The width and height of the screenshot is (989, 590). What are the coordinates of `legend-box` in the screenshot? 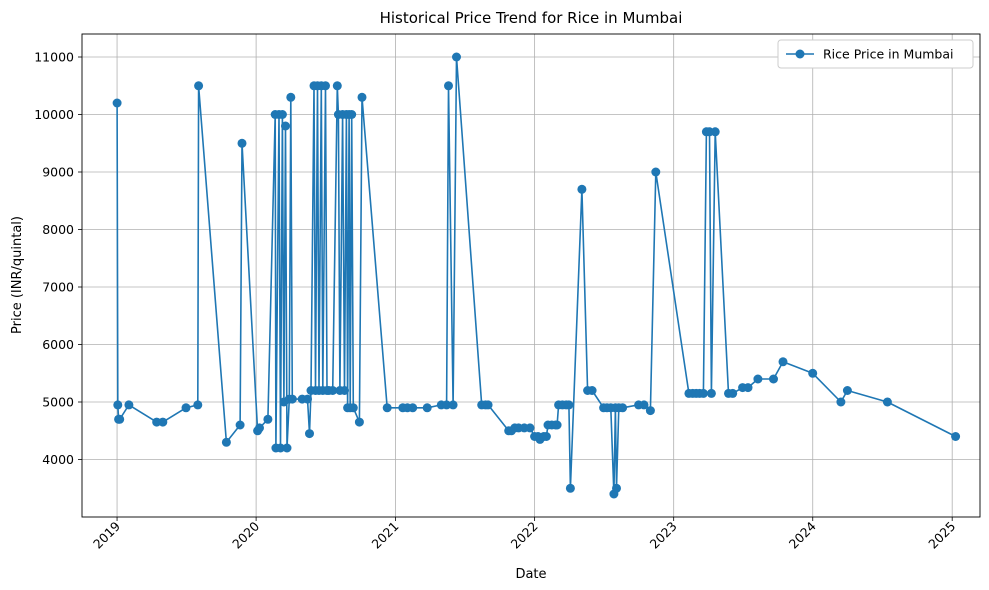 It's located at (875, 54).